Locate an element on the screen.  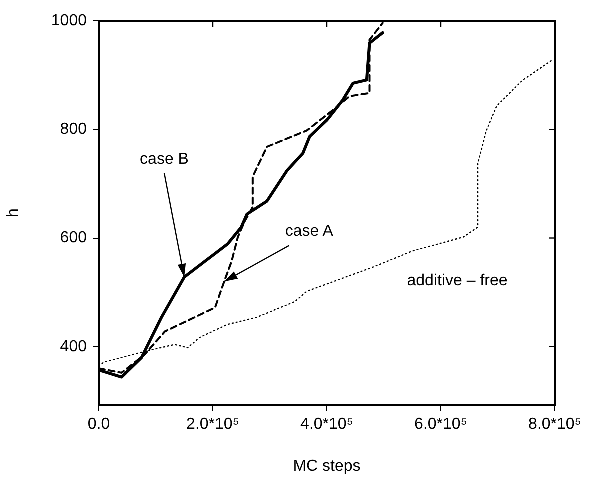
x-tick-label: 4.0*10⁵ is located at coordinates (327, 425).